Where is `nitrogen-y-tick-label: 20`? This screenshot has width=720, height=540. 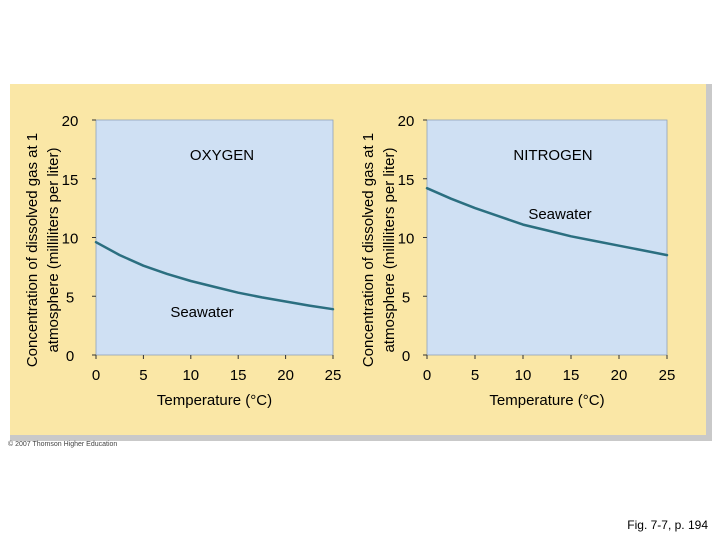 nitrogen-y-tick-label: 20 is located at coordinates (406, 121).